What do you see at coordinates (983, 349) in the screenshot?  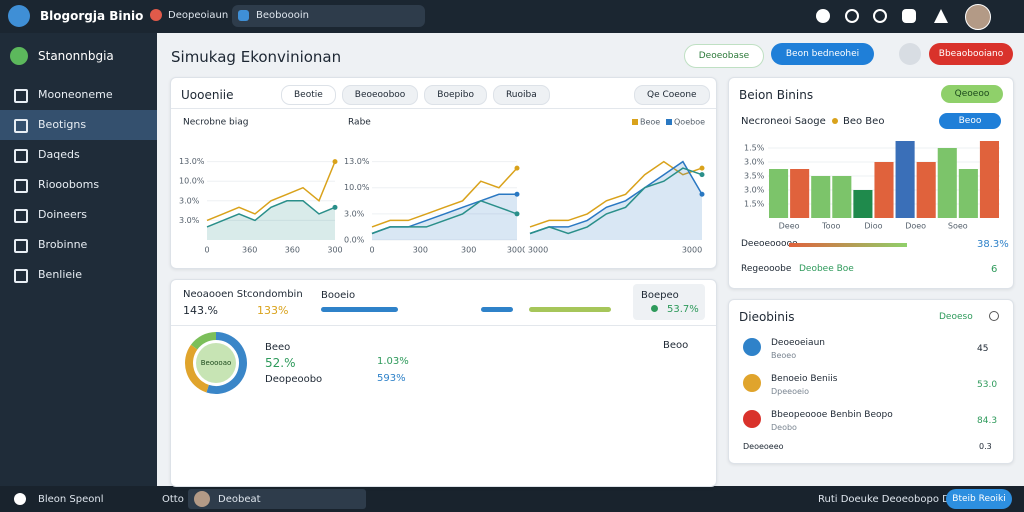 I see `item-value: 45` at bounding box center [983, 349].